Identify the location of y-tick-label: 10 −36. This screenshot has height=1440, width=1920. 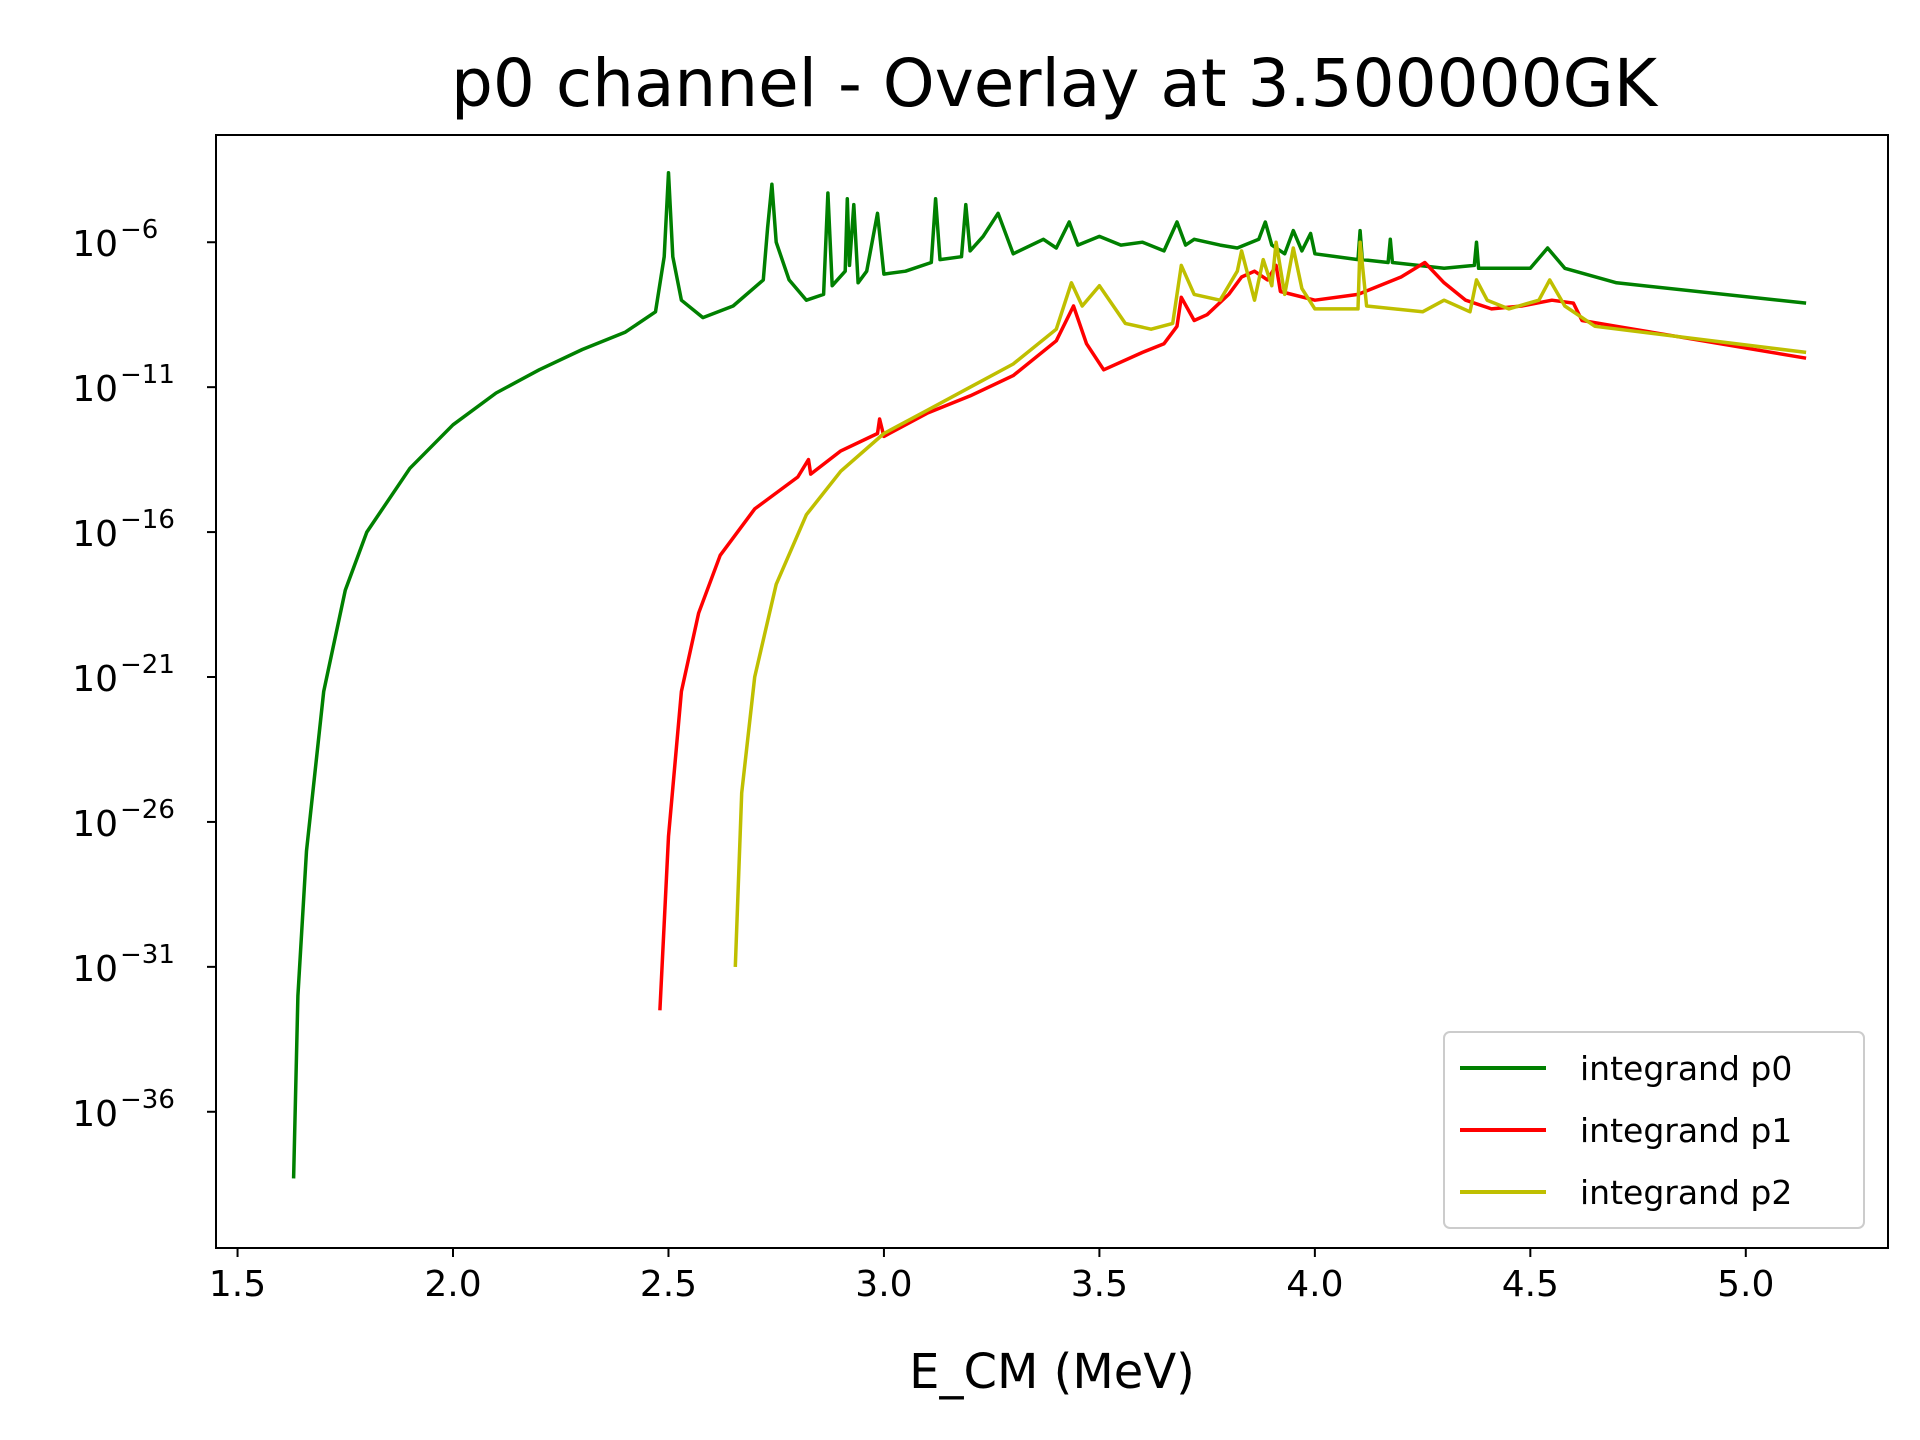
(123, 1110).